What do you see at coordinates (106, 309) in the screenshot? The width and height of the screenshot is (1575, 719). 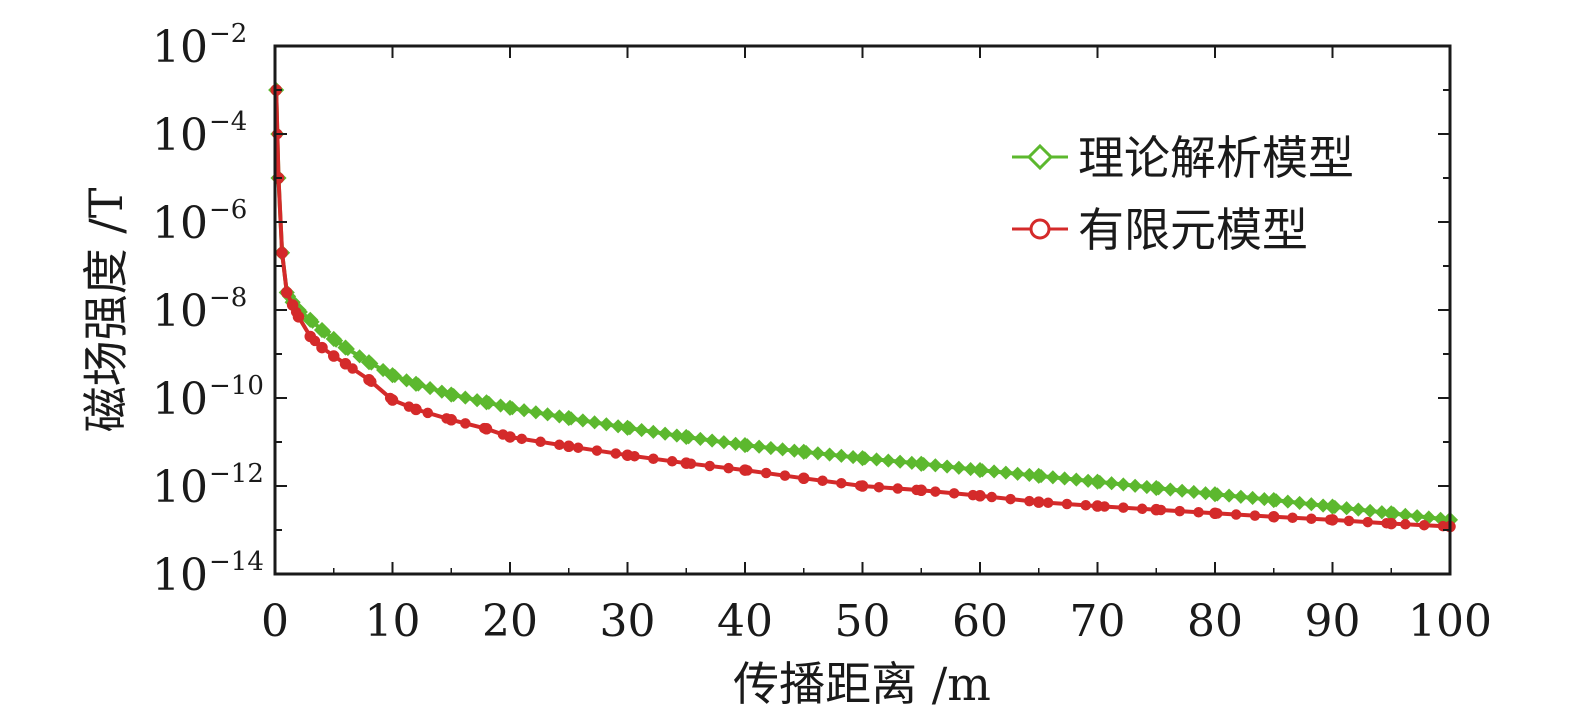 I see `y-axis-title: 磁场强度 /T` at bounding box center [106, 309].